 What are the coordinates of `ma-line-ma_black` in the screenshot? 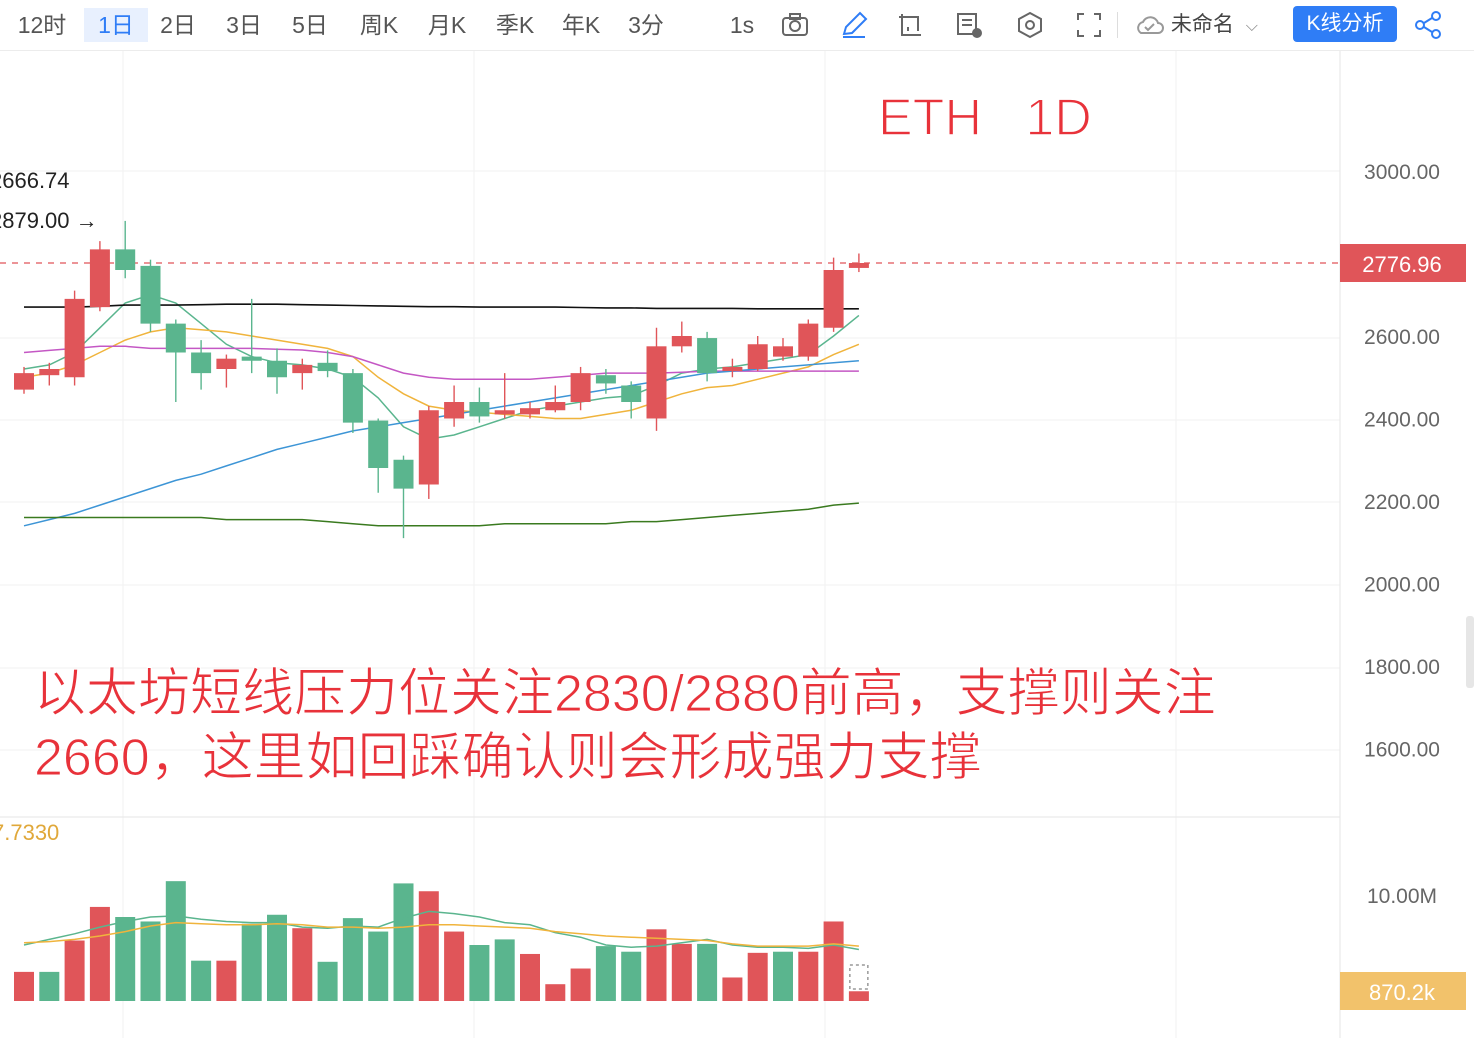 It's located at (441, 306).